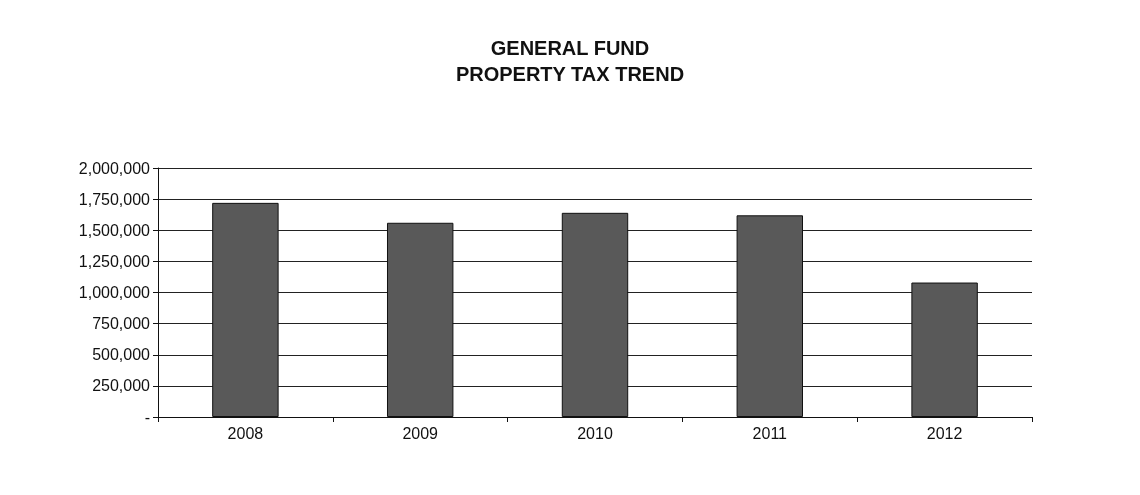  What do you see at coordinates (114, 168) in the screenshot?
I see `y-tick-label: 2,000,000` at bounding box center [114, 168].